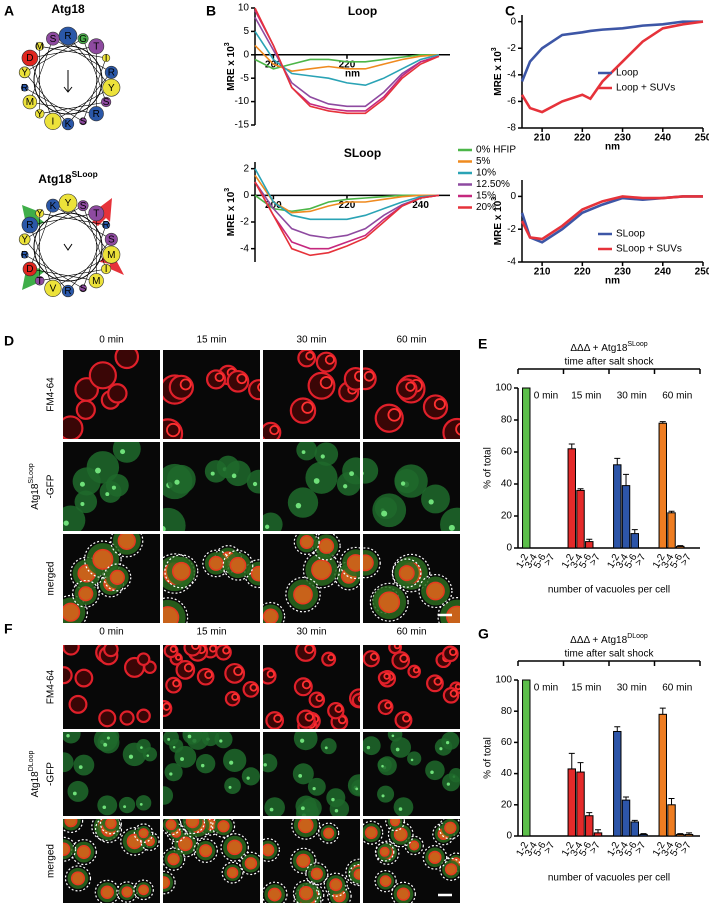 The height and width of the screenshot is (921, 709). Describe the element at coordinates (29, 269) in the screenshot. I see `residue-label: D` at that location.